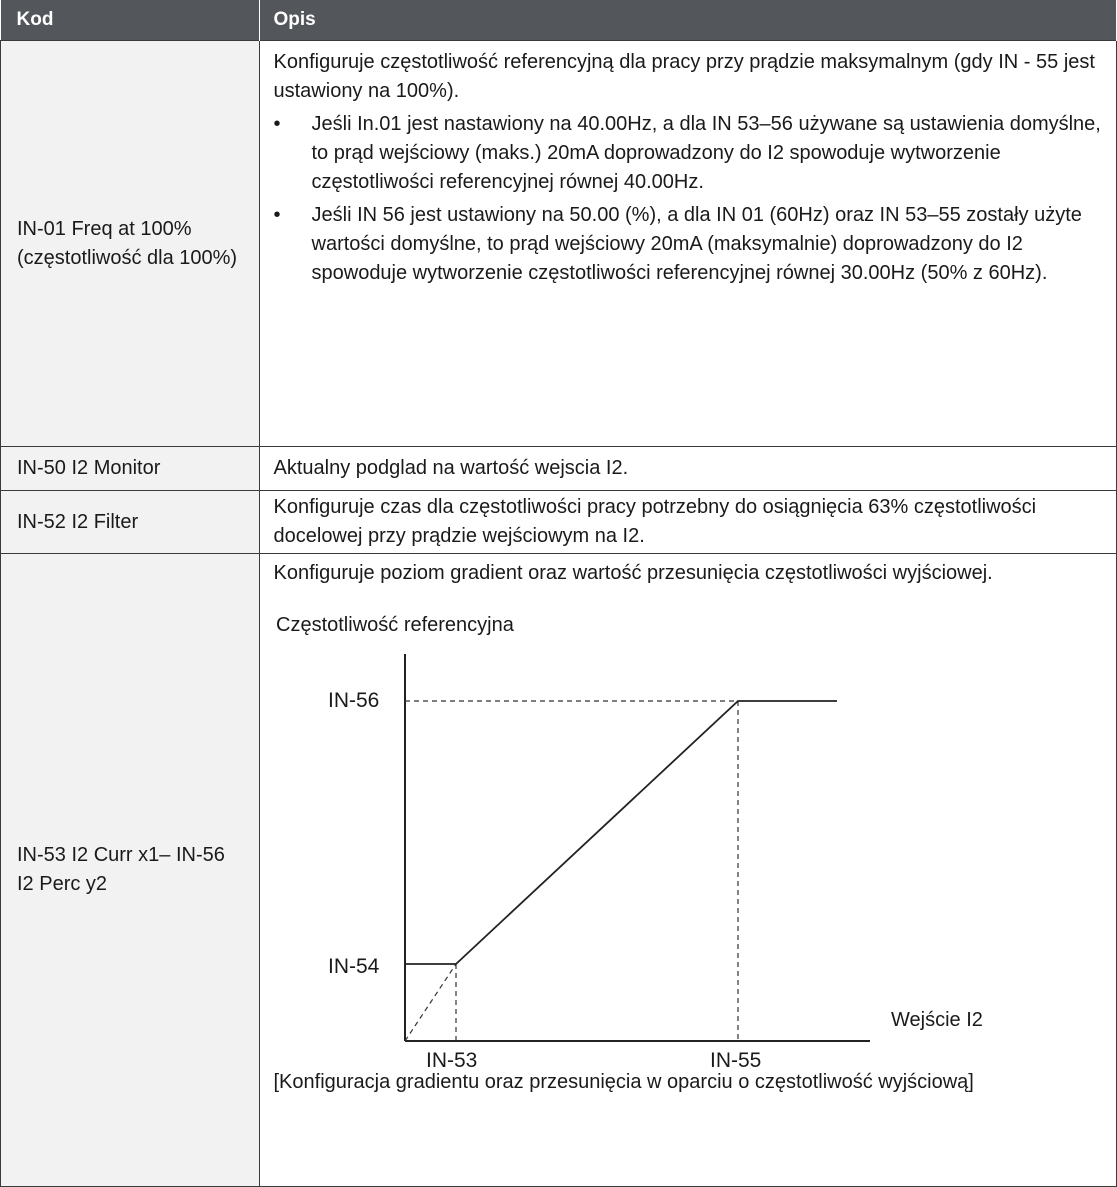 This screenshot has width=1117, height=1187. Describe the element at coordinates (688, 20) in the screenshot. I see `header-description: Opis` at that location.